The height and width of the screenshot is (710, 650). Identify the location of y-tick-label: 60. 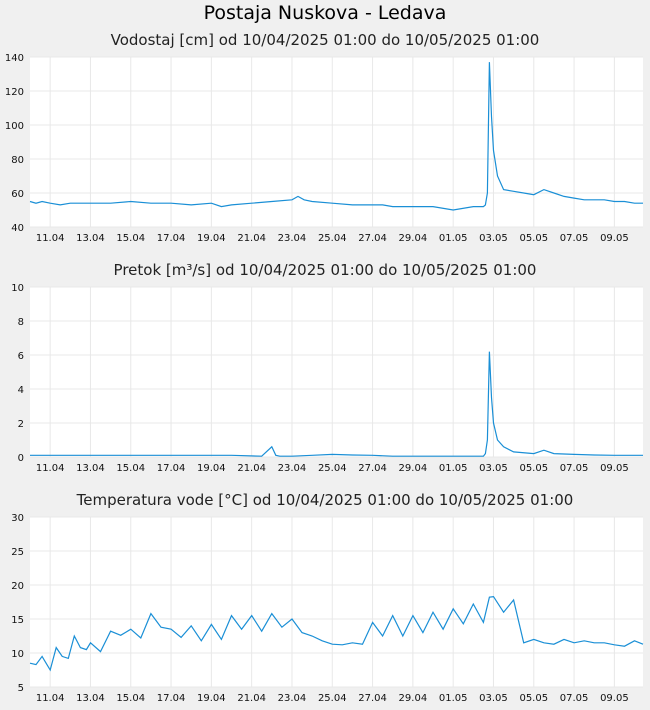
(17, 194).